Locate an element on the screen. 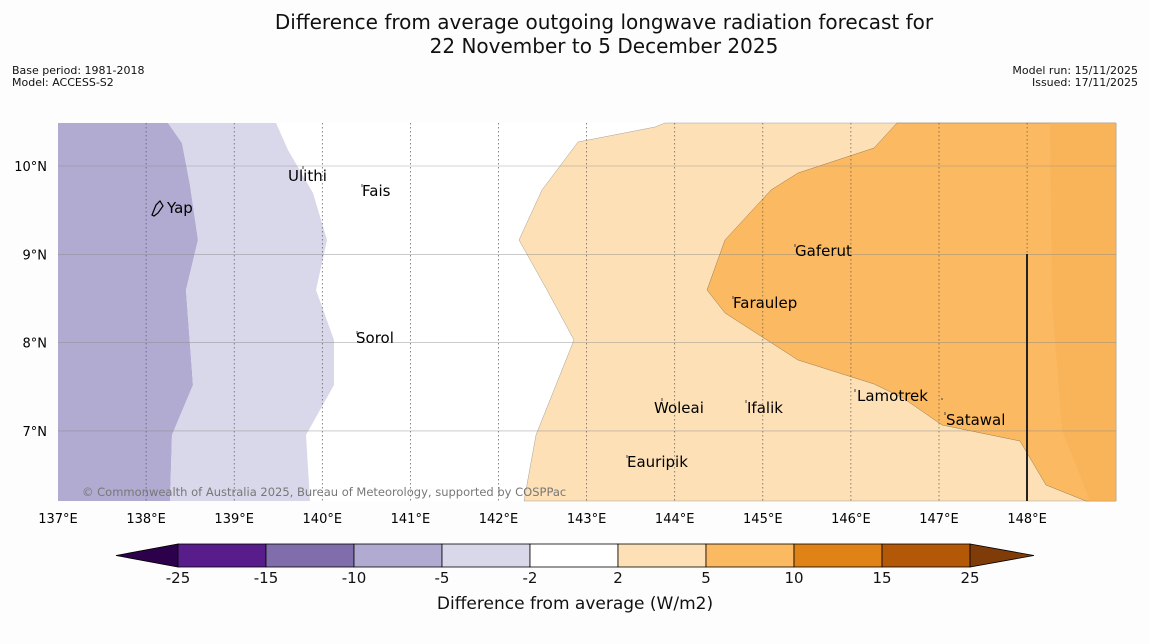 The height and width of the screenshot is (644, 1150). place-label: Ulithi is located at coordinates (307, 176).